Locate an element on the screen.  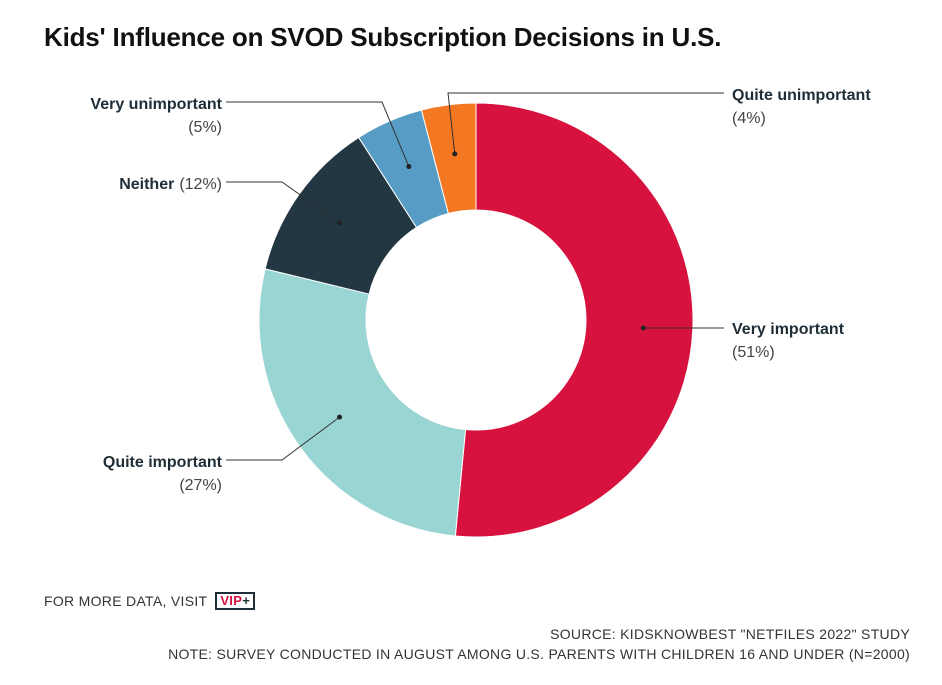
slice-label-percent: (5%) is located at coordinates (205, 127).